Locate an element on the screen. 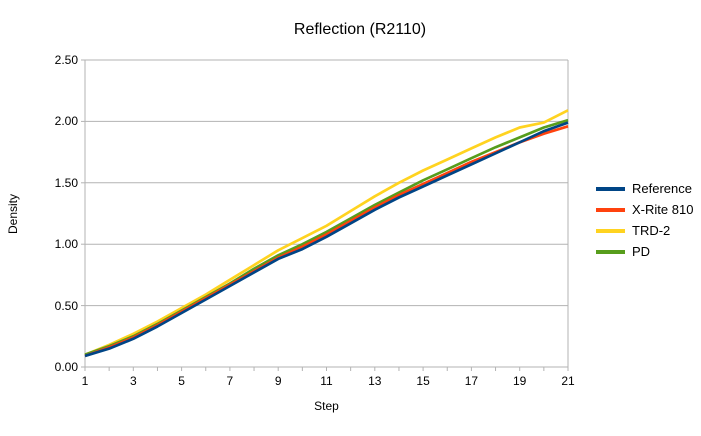 The image size is (701, 436). x-tick-label: 3 is located at coordinates (133, 381).